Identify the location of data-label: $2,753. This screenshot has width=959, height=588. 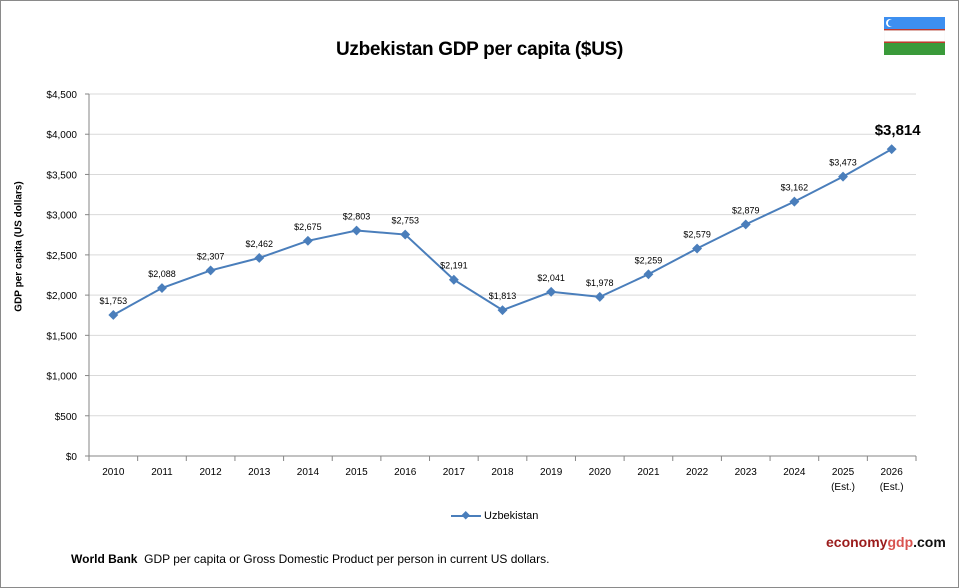
(405, 221).